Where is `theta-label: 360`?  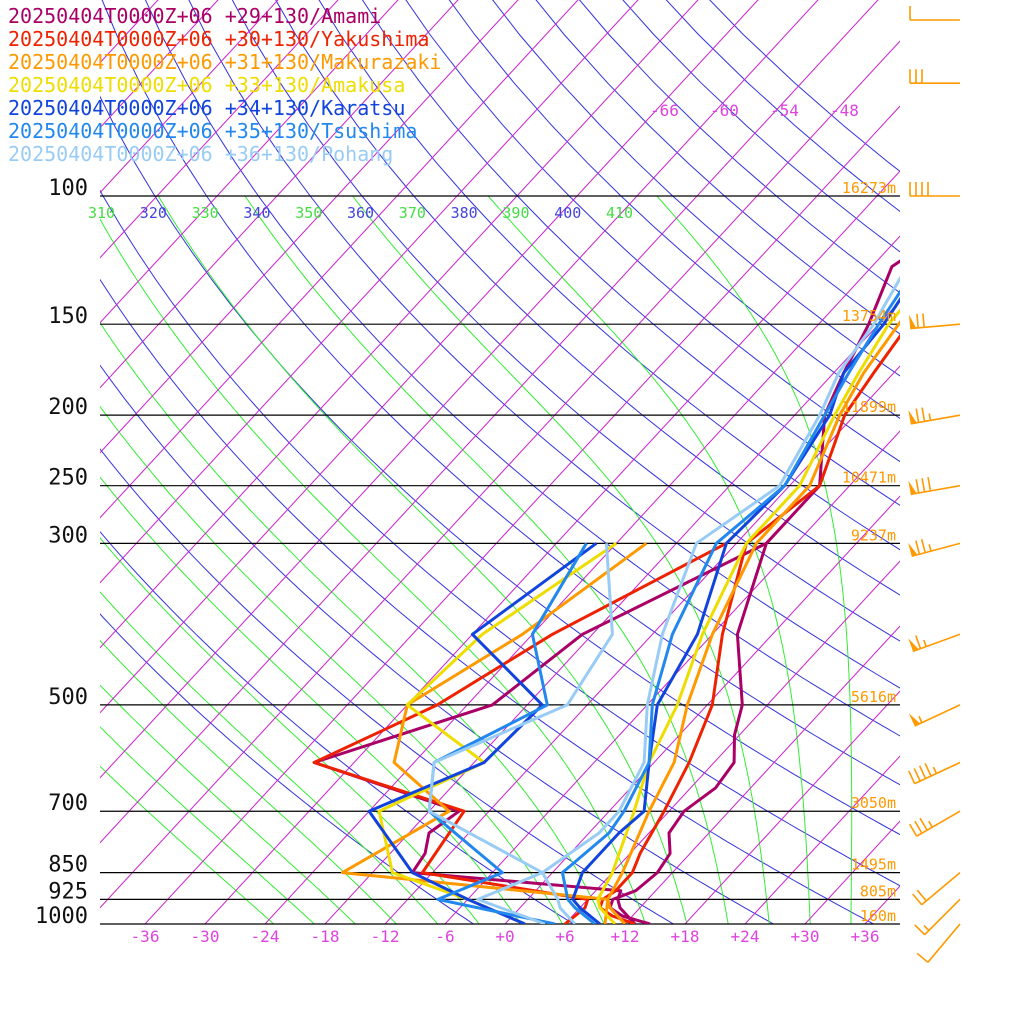
theta-label: 360 is located at coordinates (360, 213).